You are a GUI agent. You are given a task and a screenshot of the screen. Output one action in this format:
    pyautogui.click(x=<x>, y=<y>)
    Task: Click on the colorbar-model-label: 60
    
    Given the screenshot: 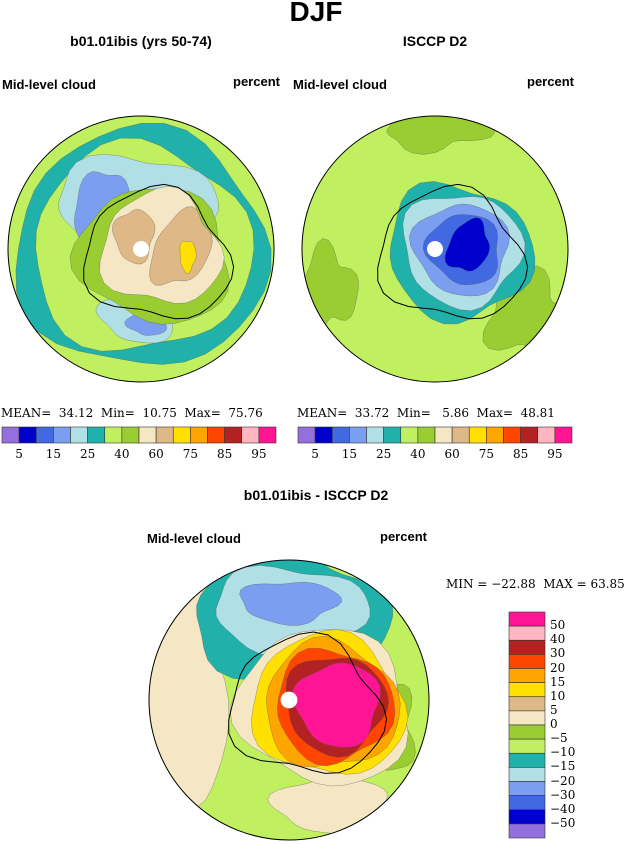 What is the action you would take?
    pyautogui.click(x=156, y=454)
    